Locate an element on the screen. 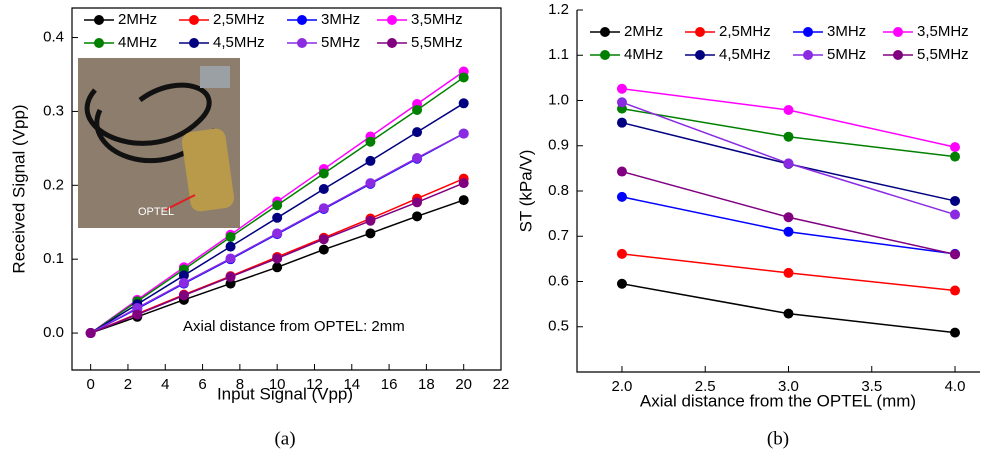 This screenshot has width=995, height=461. x-tick-label: 2 is located at coordinates (128, 384).